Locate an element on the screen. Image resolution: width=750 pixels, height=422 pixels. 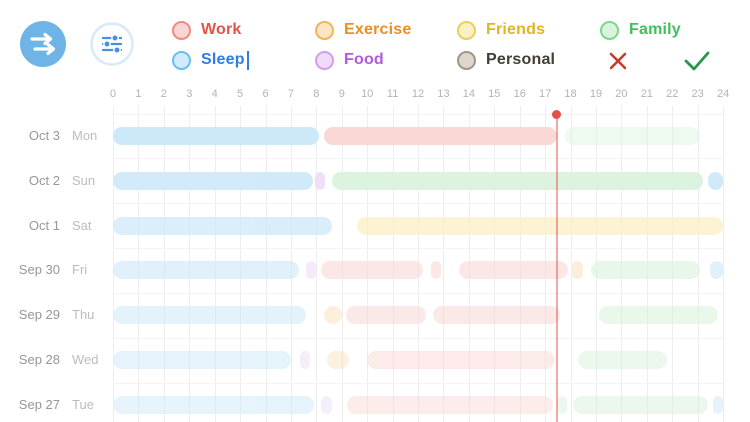
category-label: Exercise is located at coordinates (378, 29).